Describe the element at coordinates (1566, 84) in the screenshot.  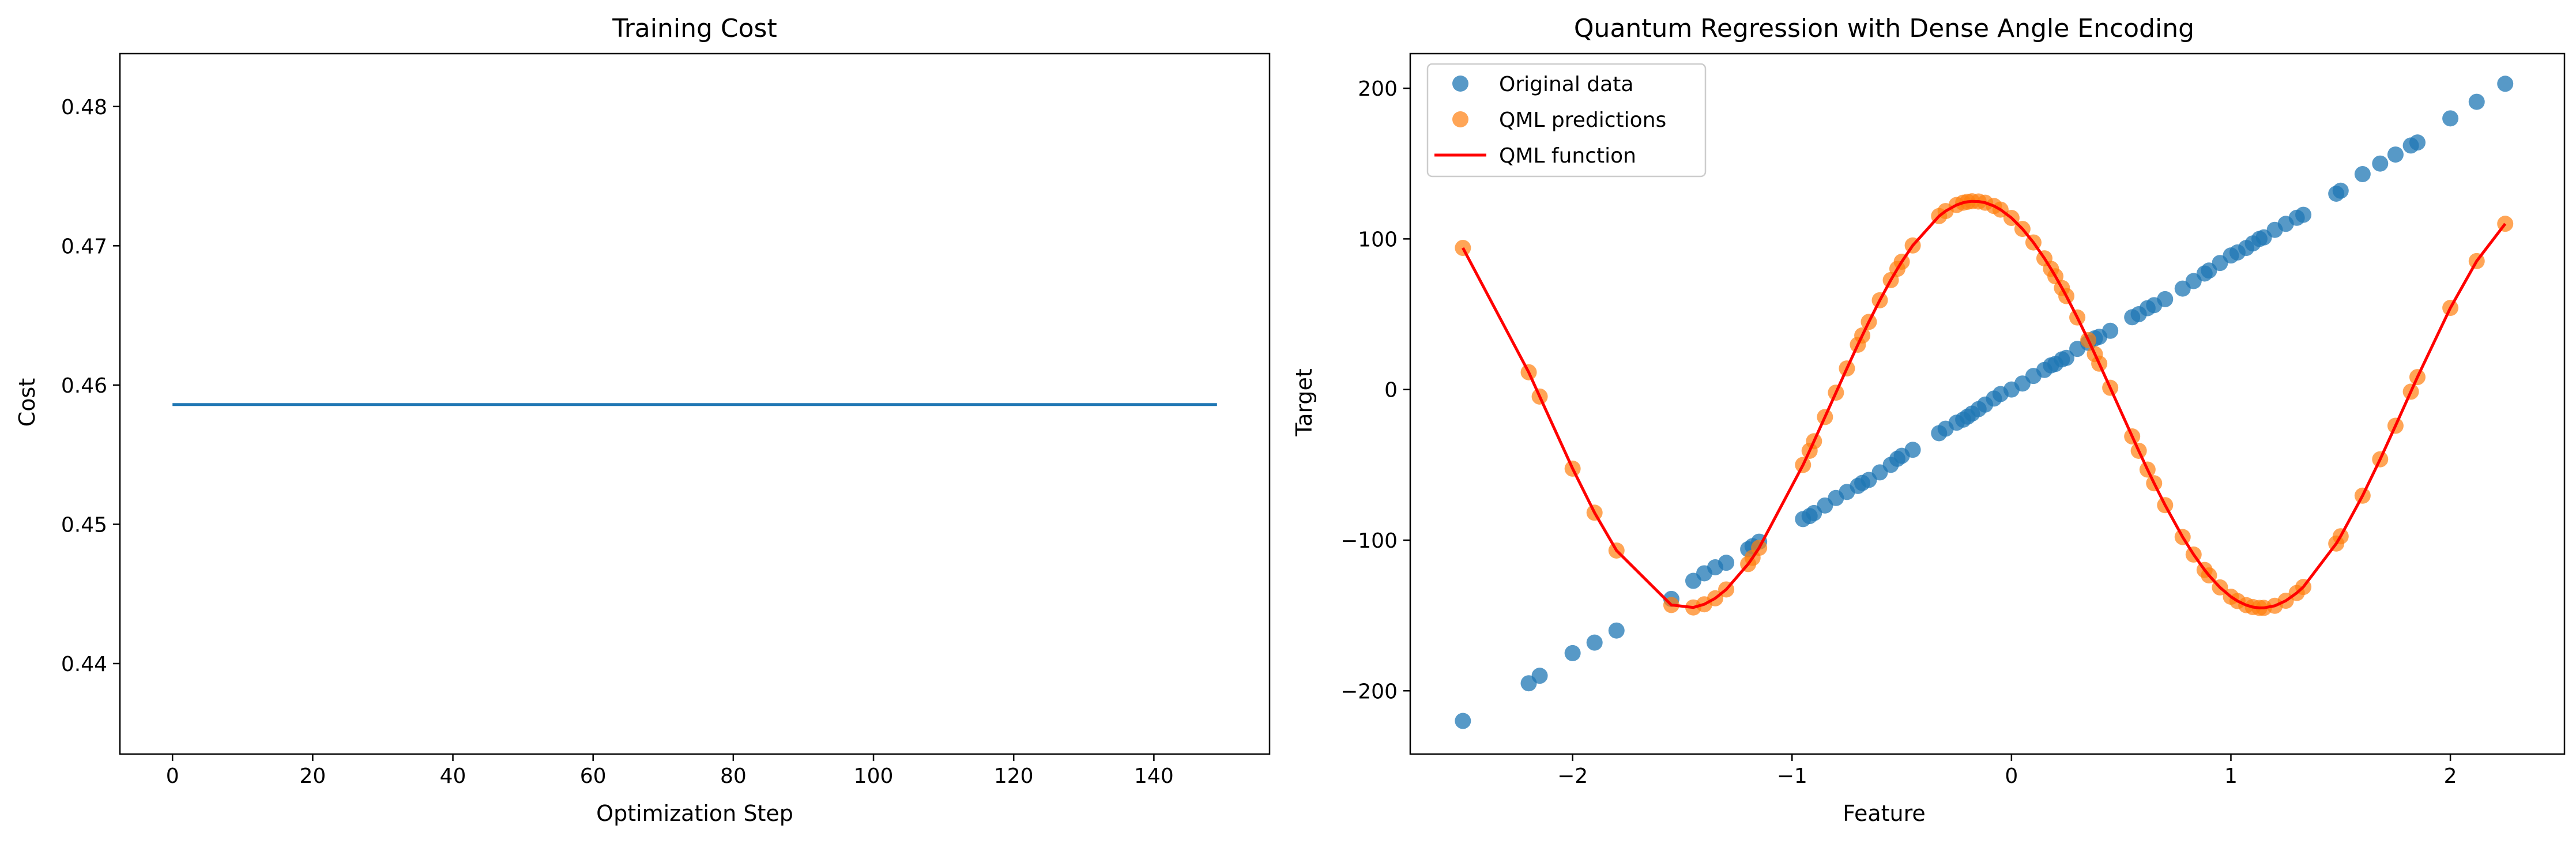
I see `legend-label: Original data` at that location.